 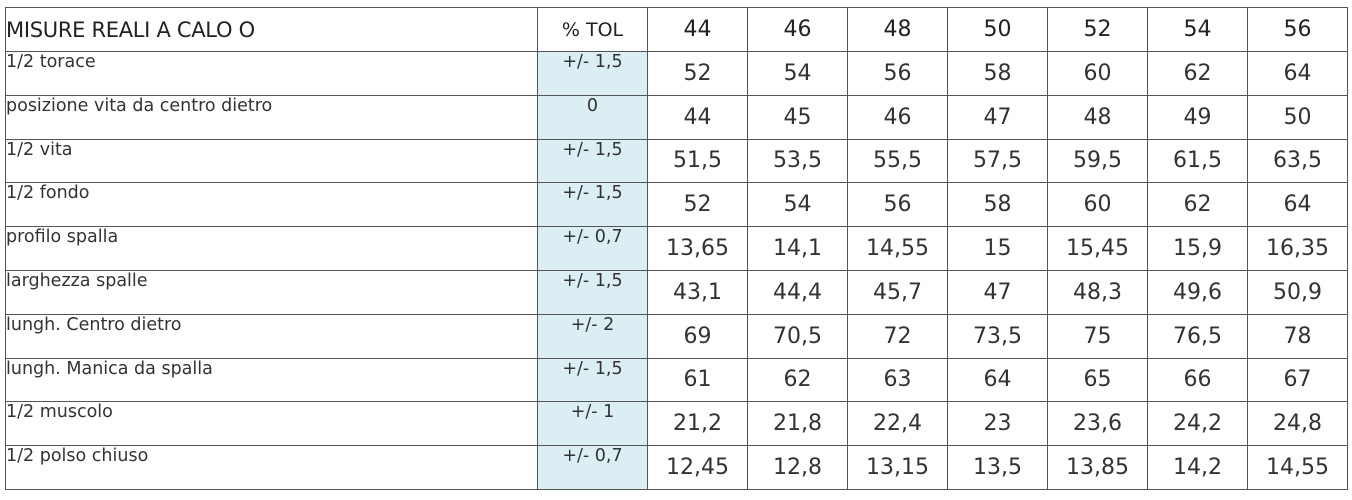 What do you see at coordinates (697, 248) in the screenshot?
I see `measurement-value: 13,65` at bounding box center [697, 248].